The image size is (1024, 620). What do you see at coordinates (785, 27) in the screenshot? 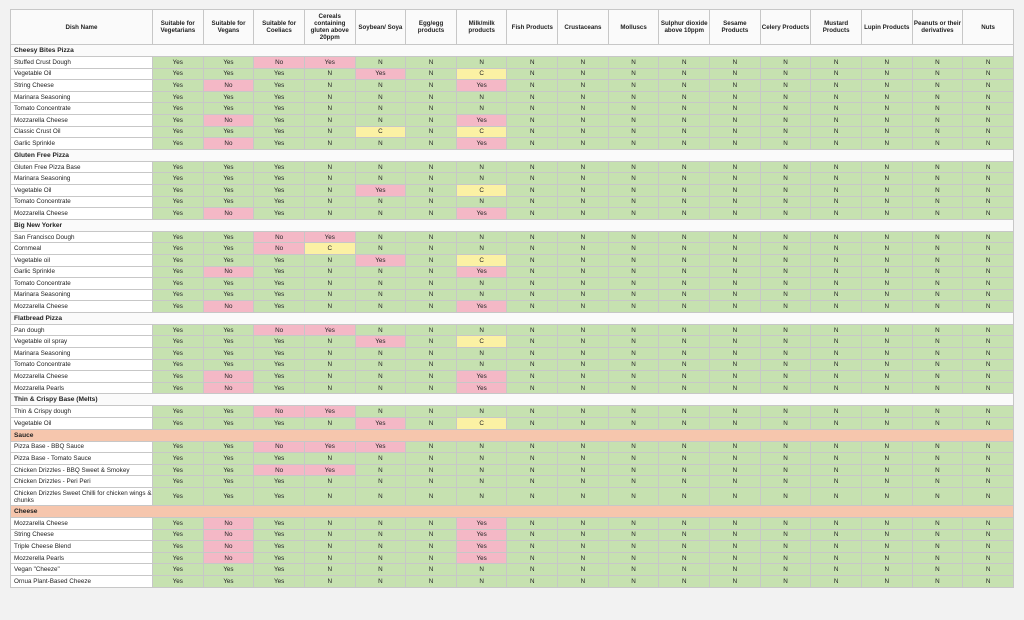
I see `column-header: Celery Products` at bounding box center [785, 27].